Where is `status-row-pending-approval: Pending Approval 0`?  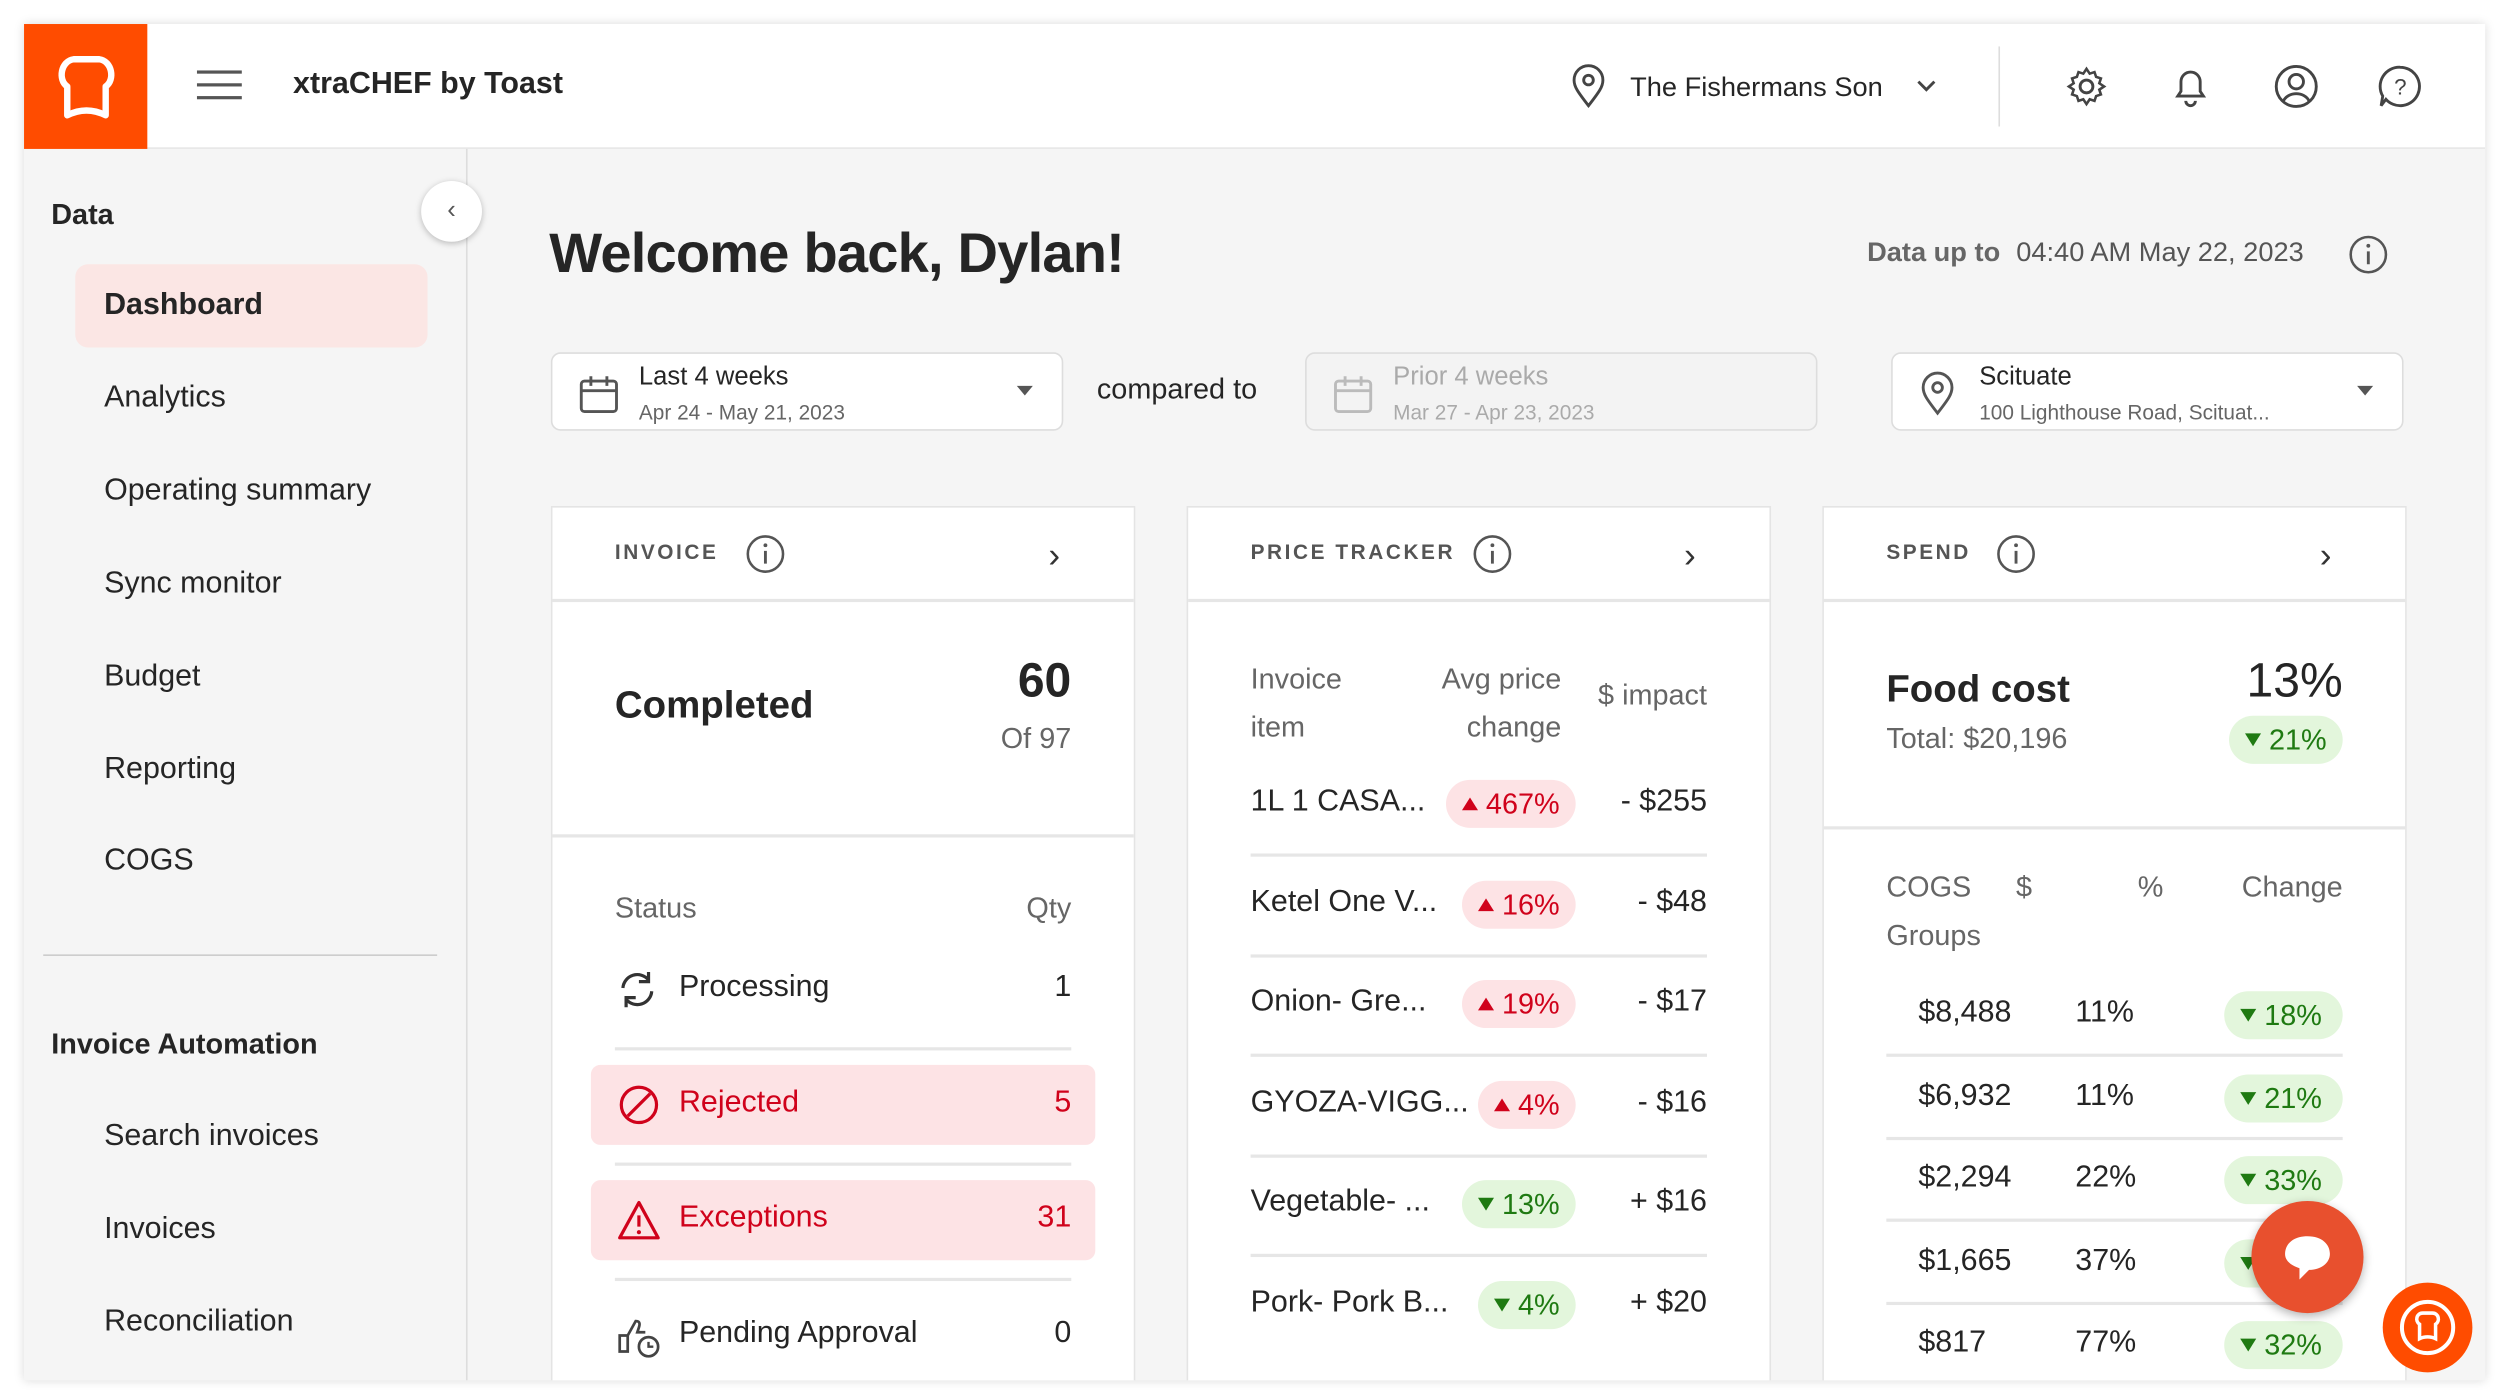 status-row-pending-approval: Pending Approval 0 is located at coordinates (843, 1337).